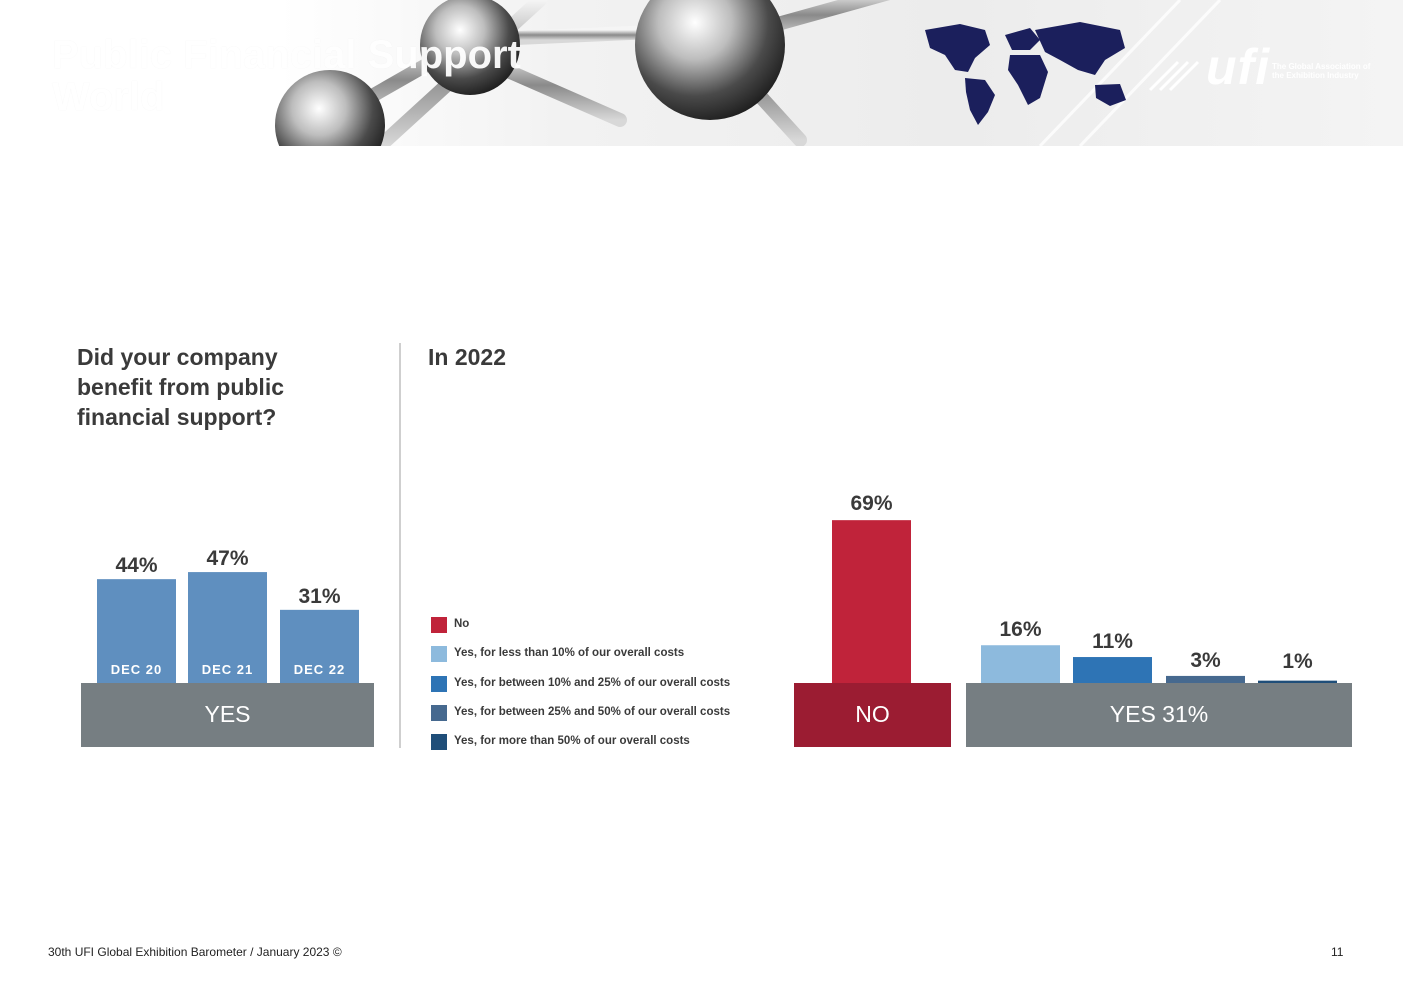 The width and height of the screenshot is (1403, 992). I want to click on no-base-bar, so click(872, 715).